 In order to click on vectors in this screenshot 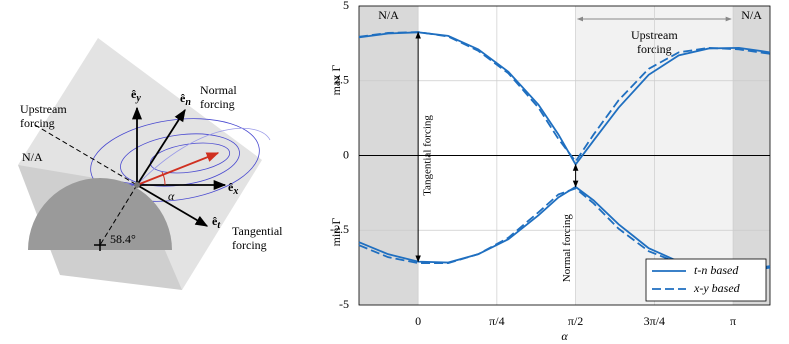, I will do `click(179, 166)`.